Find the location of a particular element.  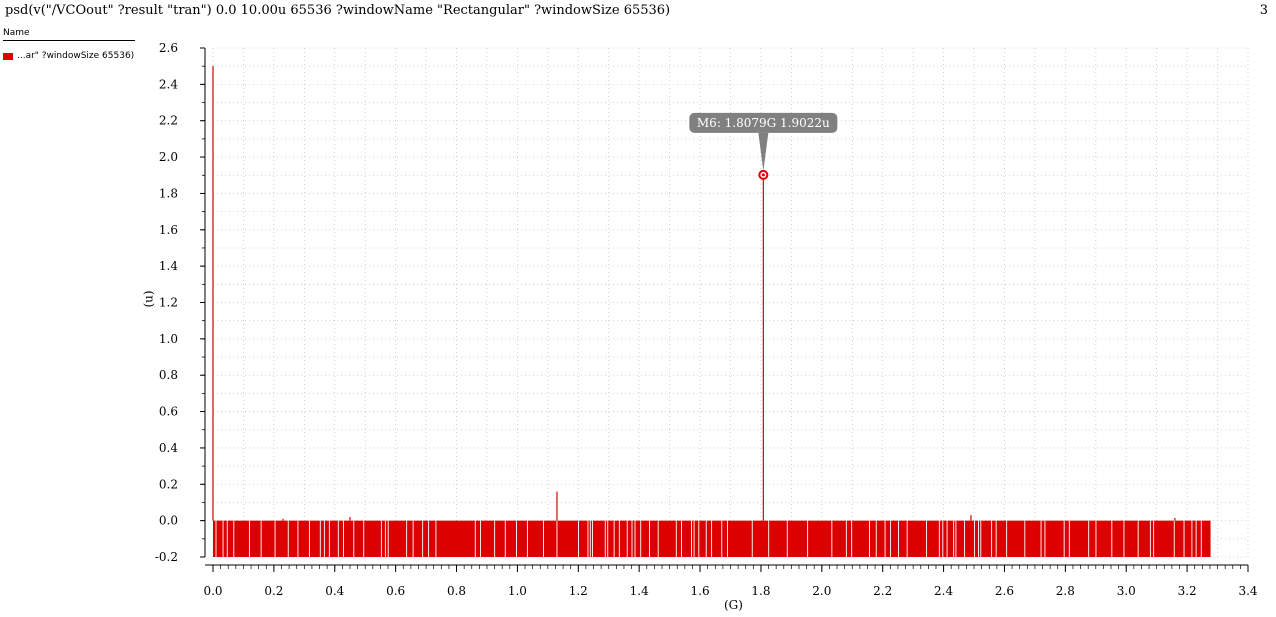

y-tick-label: 1.8 is located at coordinates (168, 193).